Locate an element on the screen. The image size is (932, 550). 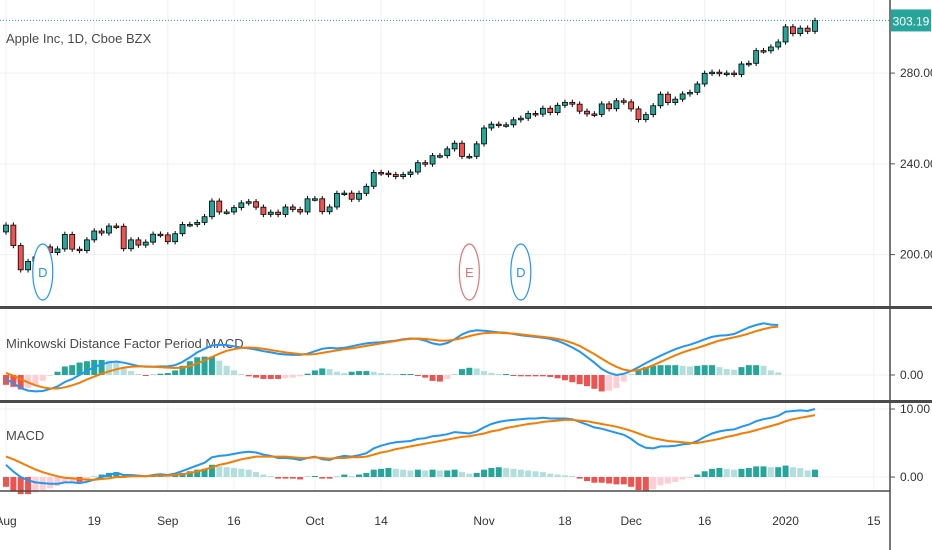
minkowski-macd-pane: Minkowski Distance Factor Period MACD is located at coordinates (392, 357).